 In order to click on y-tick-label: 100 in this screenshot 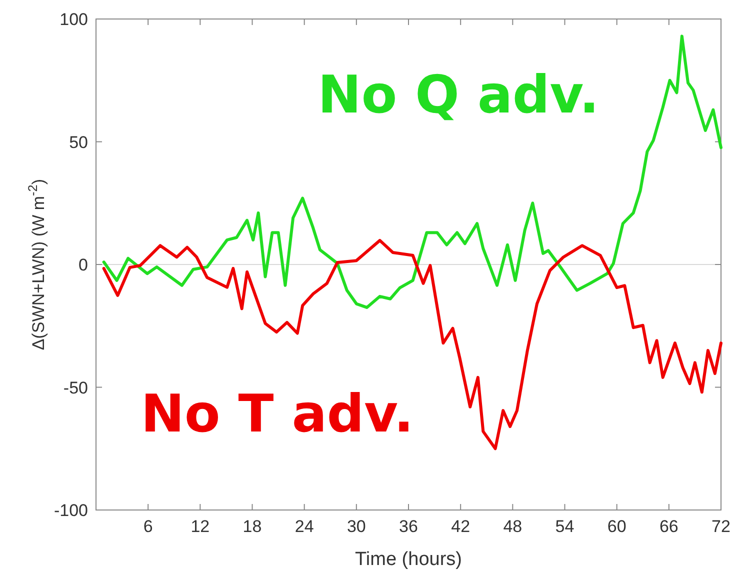, I will do `click(74, 19)`.